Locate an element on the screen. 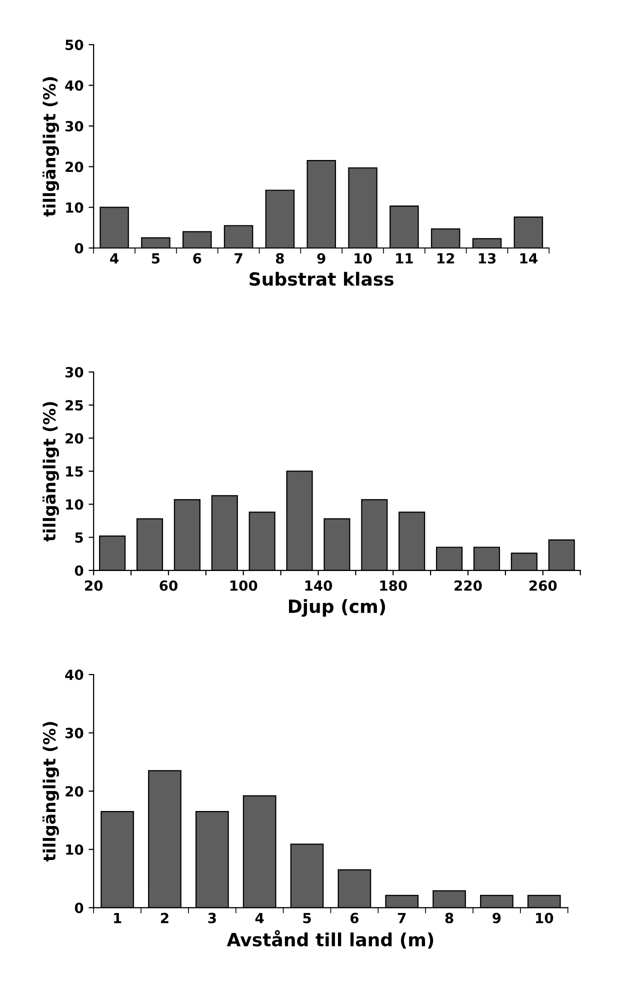 The height and width of the screenshot is (992, 624). x-tick-label: 100 is located at coordinates (244, 585).